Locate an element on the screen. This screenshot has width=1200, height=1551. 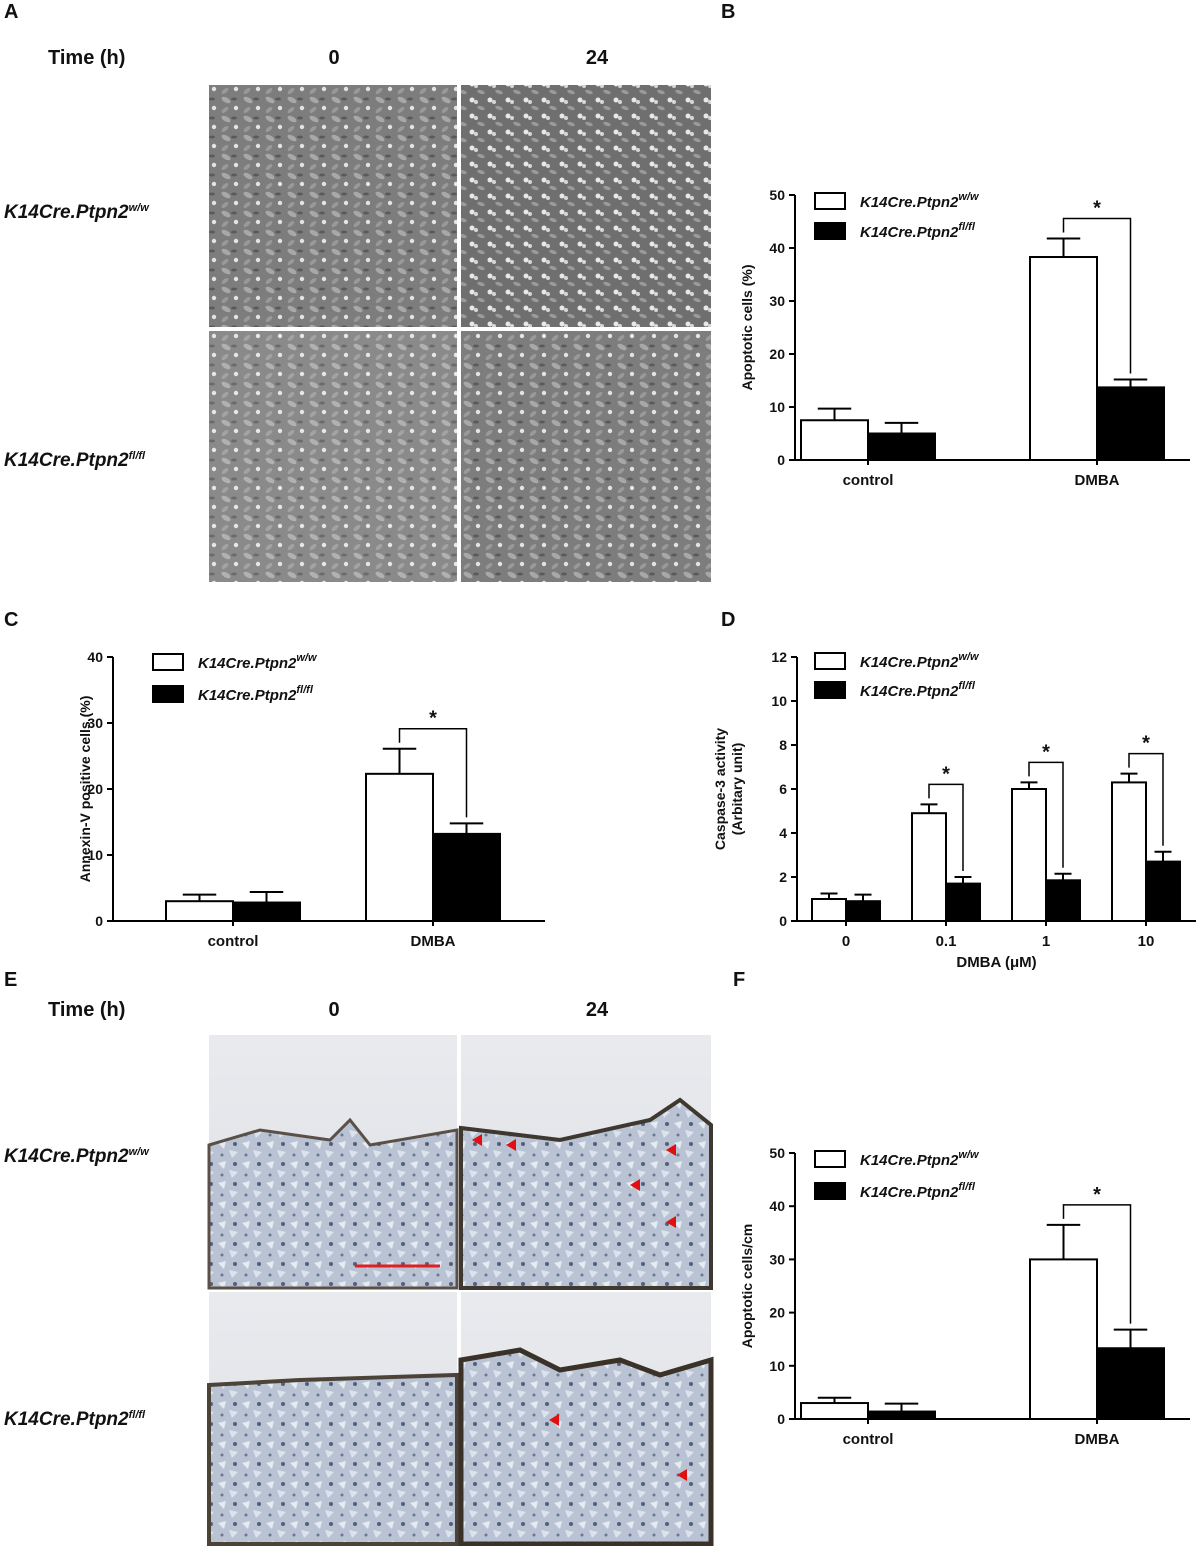
legend-label: K14Cre.Ptpn2fl/fl is located at coordinates (256, 694).